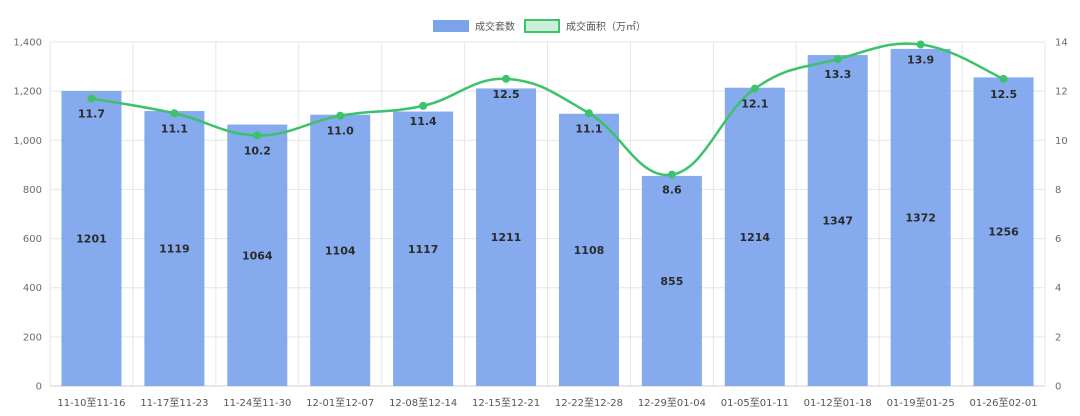 The height and width of the screenshot is (416, 1080). What do you see at coordinates (672, 190) in the screenshot?
I see `line-value-label: 8.6` at bounding box center [672, 190].